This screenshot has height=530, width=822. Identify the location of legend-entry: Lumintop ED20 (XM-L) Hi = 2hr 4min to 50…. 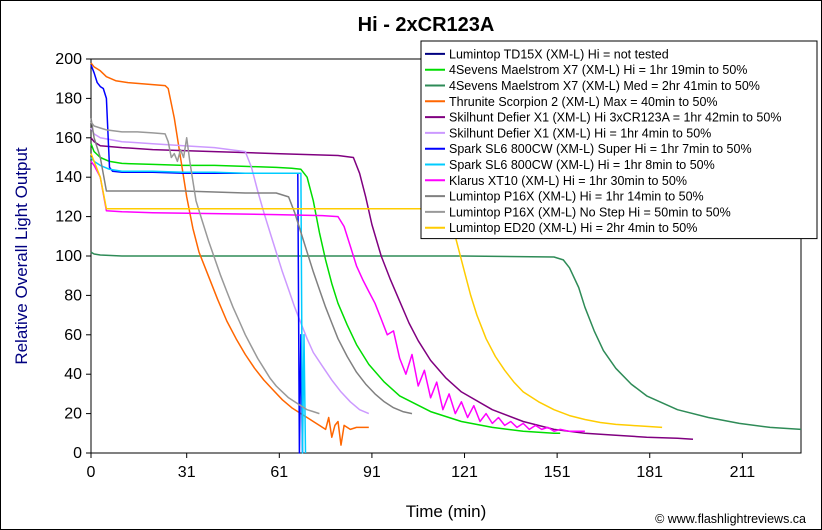
(573, 228).